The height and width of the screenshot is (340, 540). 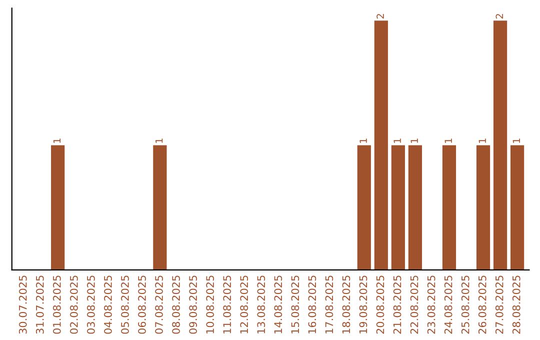 What do you see at coordinates (482, 305) in the screenshot?
I see `x-tick-label: 26.08.2025` at bounding box center [482, 305].